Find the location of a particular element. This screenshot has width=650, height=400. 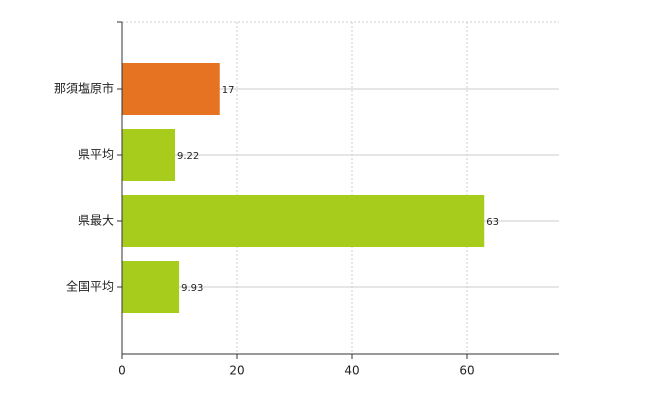

x-tick-label: 0 is located at coordinates (122, 371).